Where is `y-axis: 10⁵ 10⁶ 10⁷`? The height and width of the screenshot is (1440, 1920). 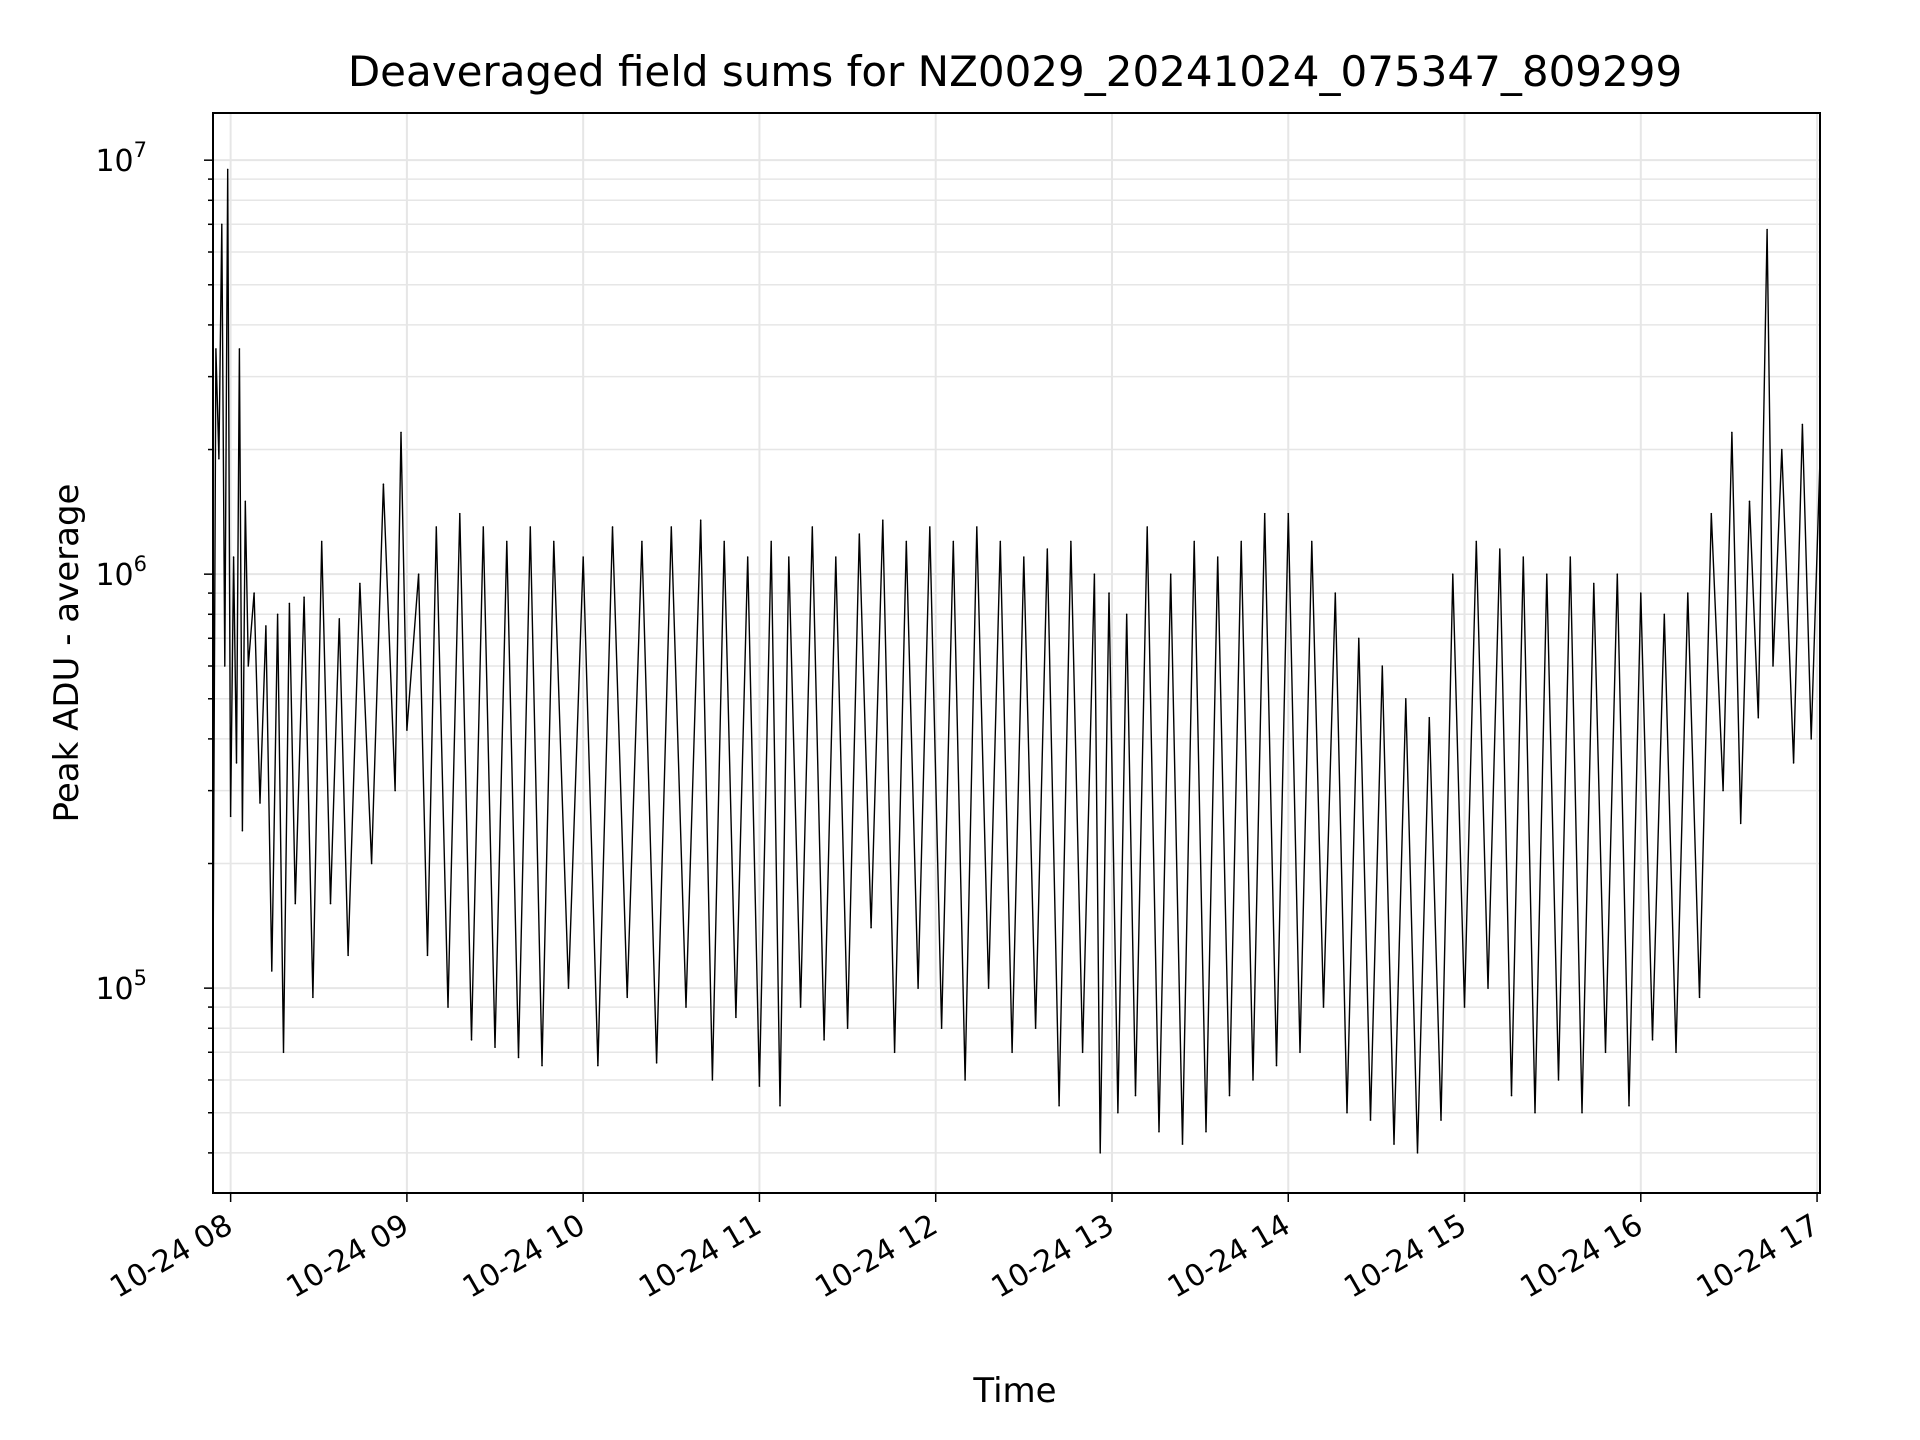 y-axis: 10⁵ 10⁶ 10⁷ is located at coordinates (154, 646).